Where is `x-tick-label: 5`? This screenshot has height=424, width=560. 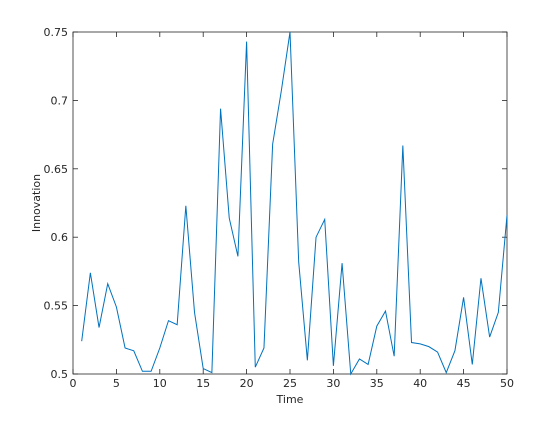
x-tick-label: 5 is located at coordinates (116, 383).